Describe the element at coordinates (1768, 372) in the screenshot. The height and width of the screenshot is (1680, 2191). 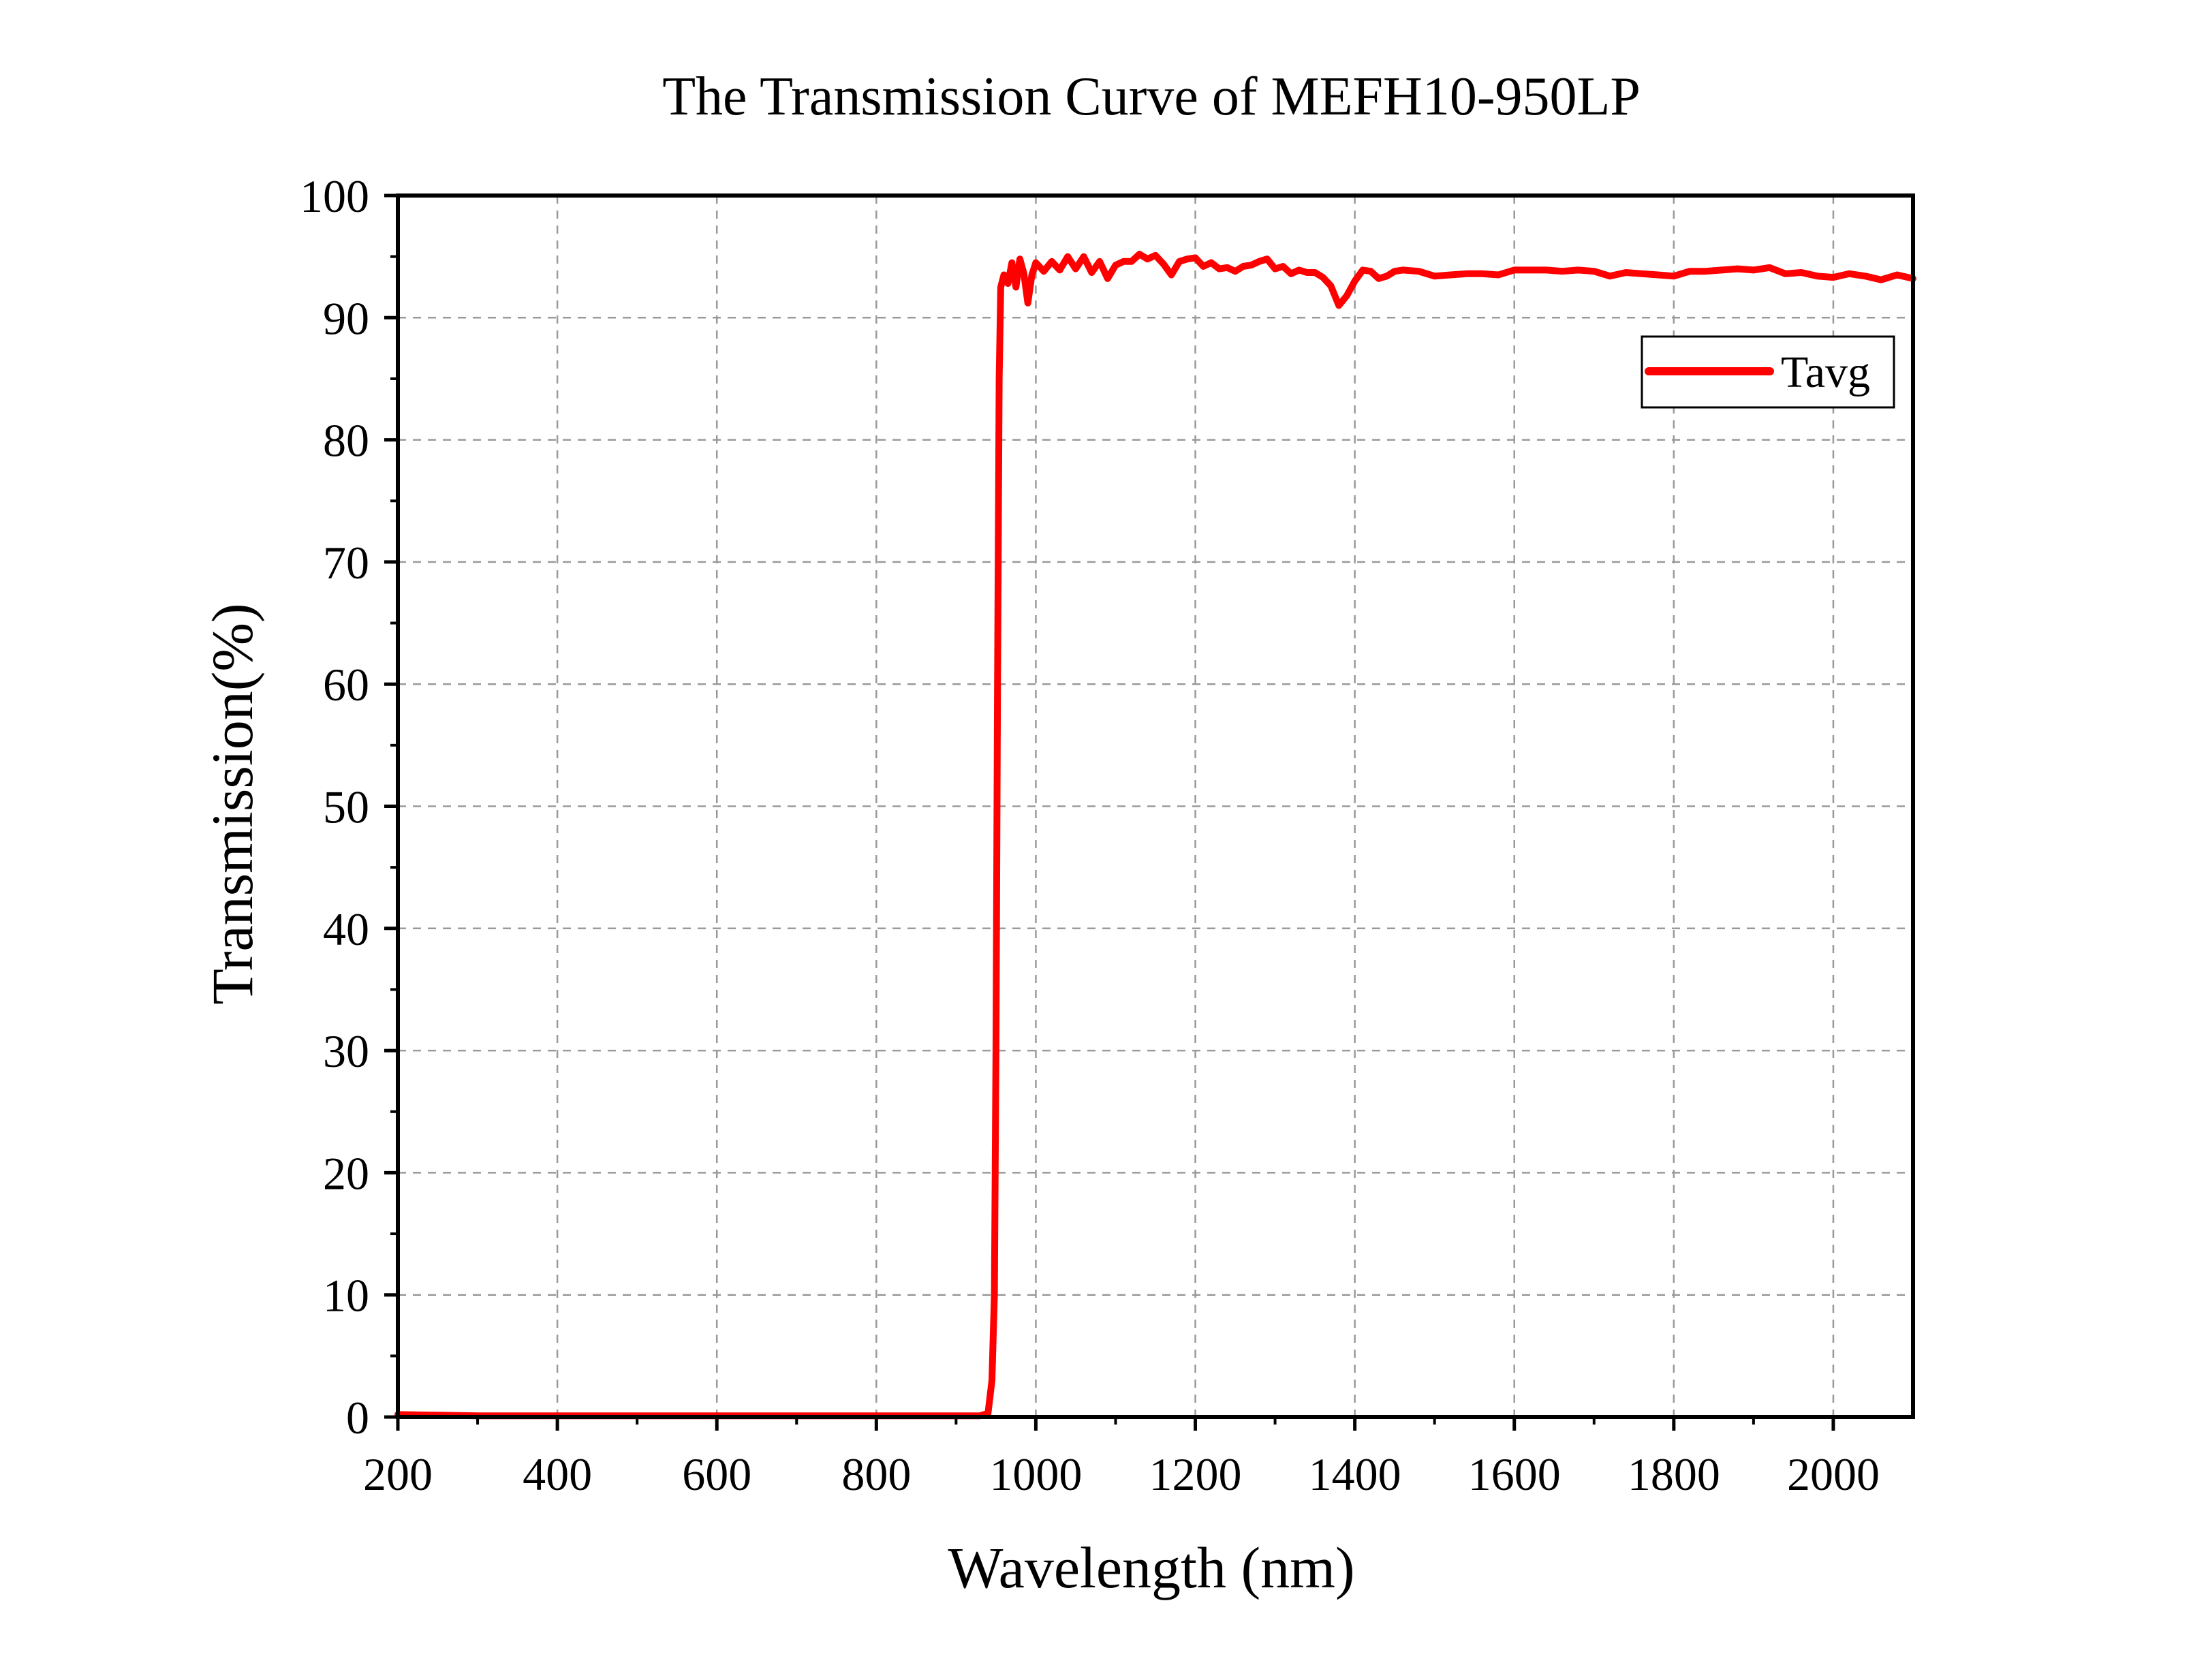
I see `legend: Tavg` at that location.